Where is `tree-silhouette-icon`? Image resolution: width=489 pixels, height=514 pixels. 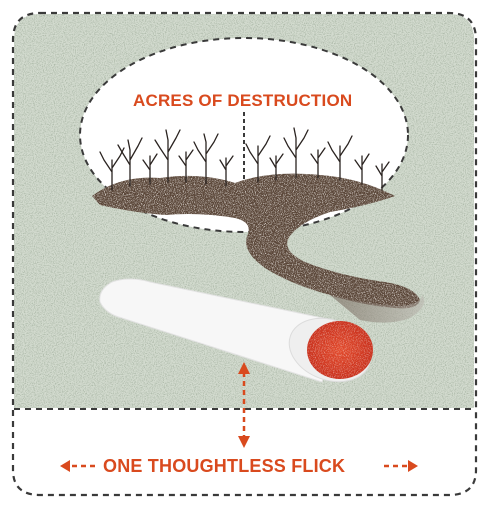 tree-silhouette-icon is located at coordinates (244, 159).